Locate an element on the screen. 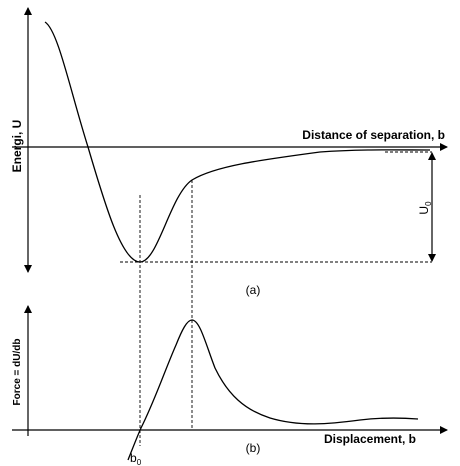  root-label-sub: 0 is located at coordinates (139, 462).